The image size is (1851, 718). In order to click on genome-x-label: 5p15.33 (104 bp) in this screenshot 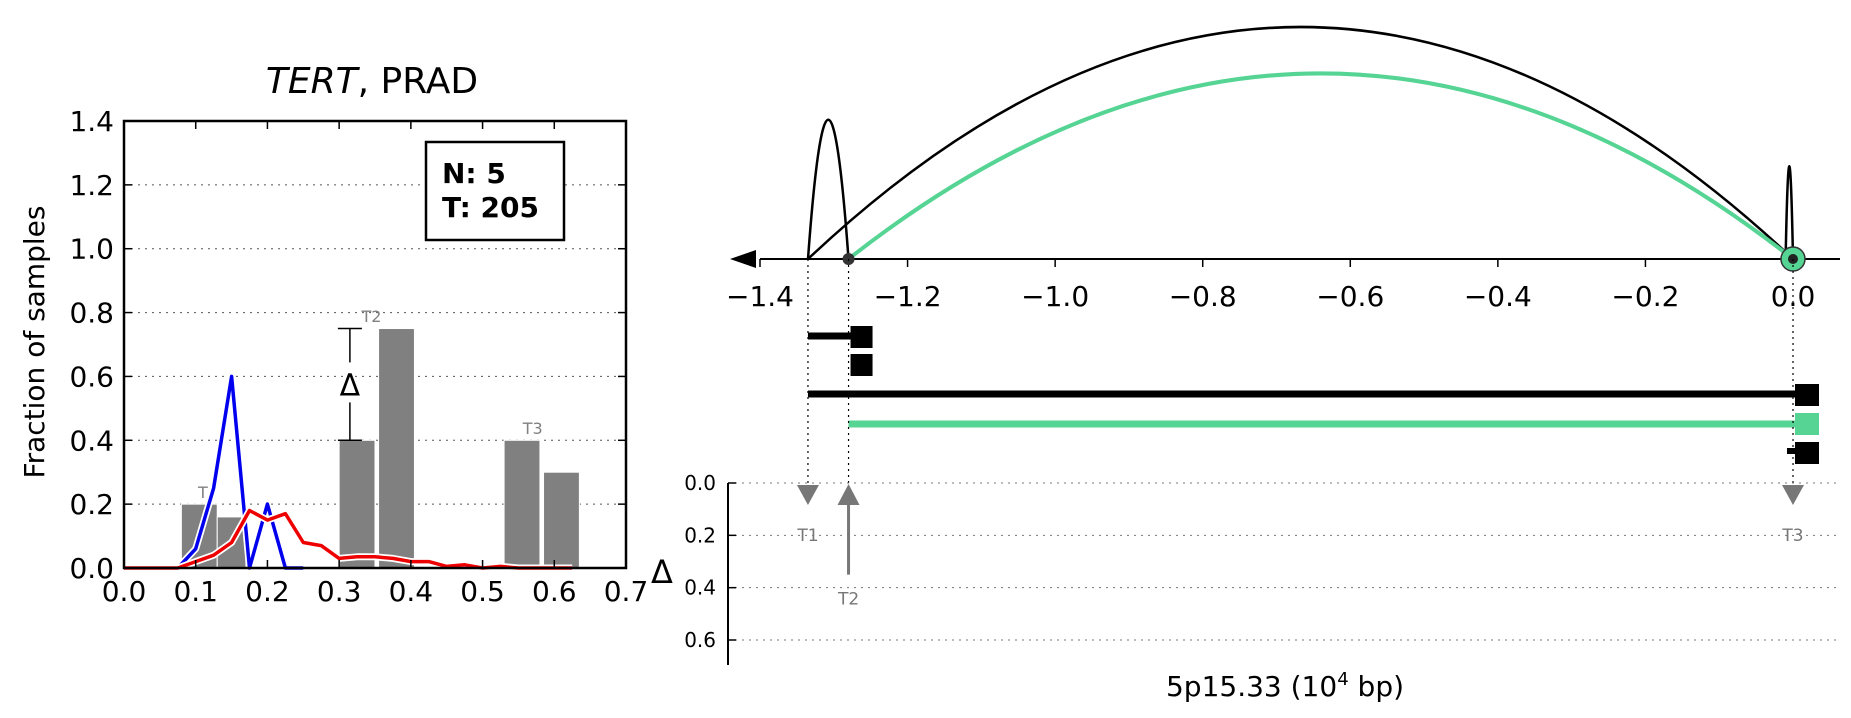, I will do `click(1285, 686)`.